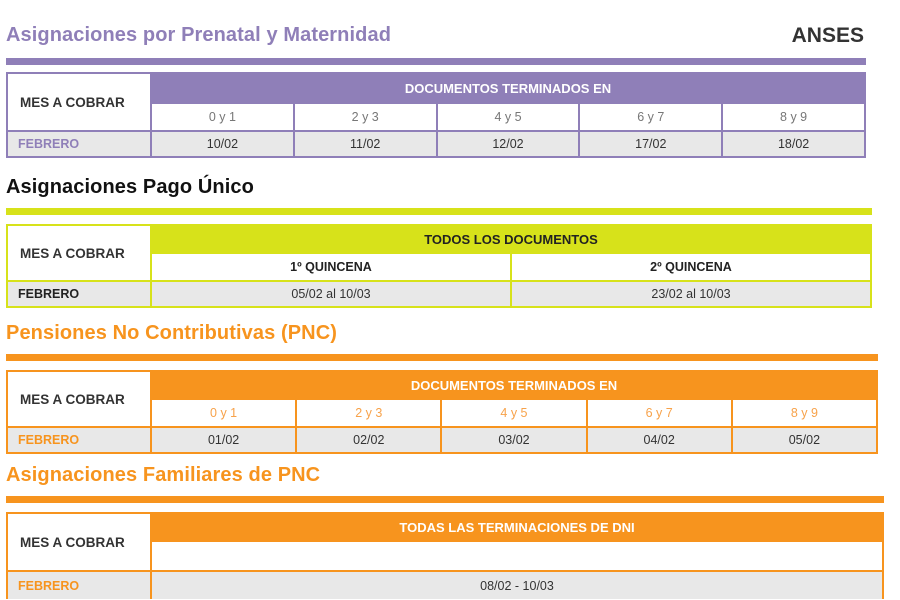 The width and height of the screenshot is (900, 600). Describe the element at coordinates (369, 440) in the screenshot. I see `table-cell: 02/02` at that location.